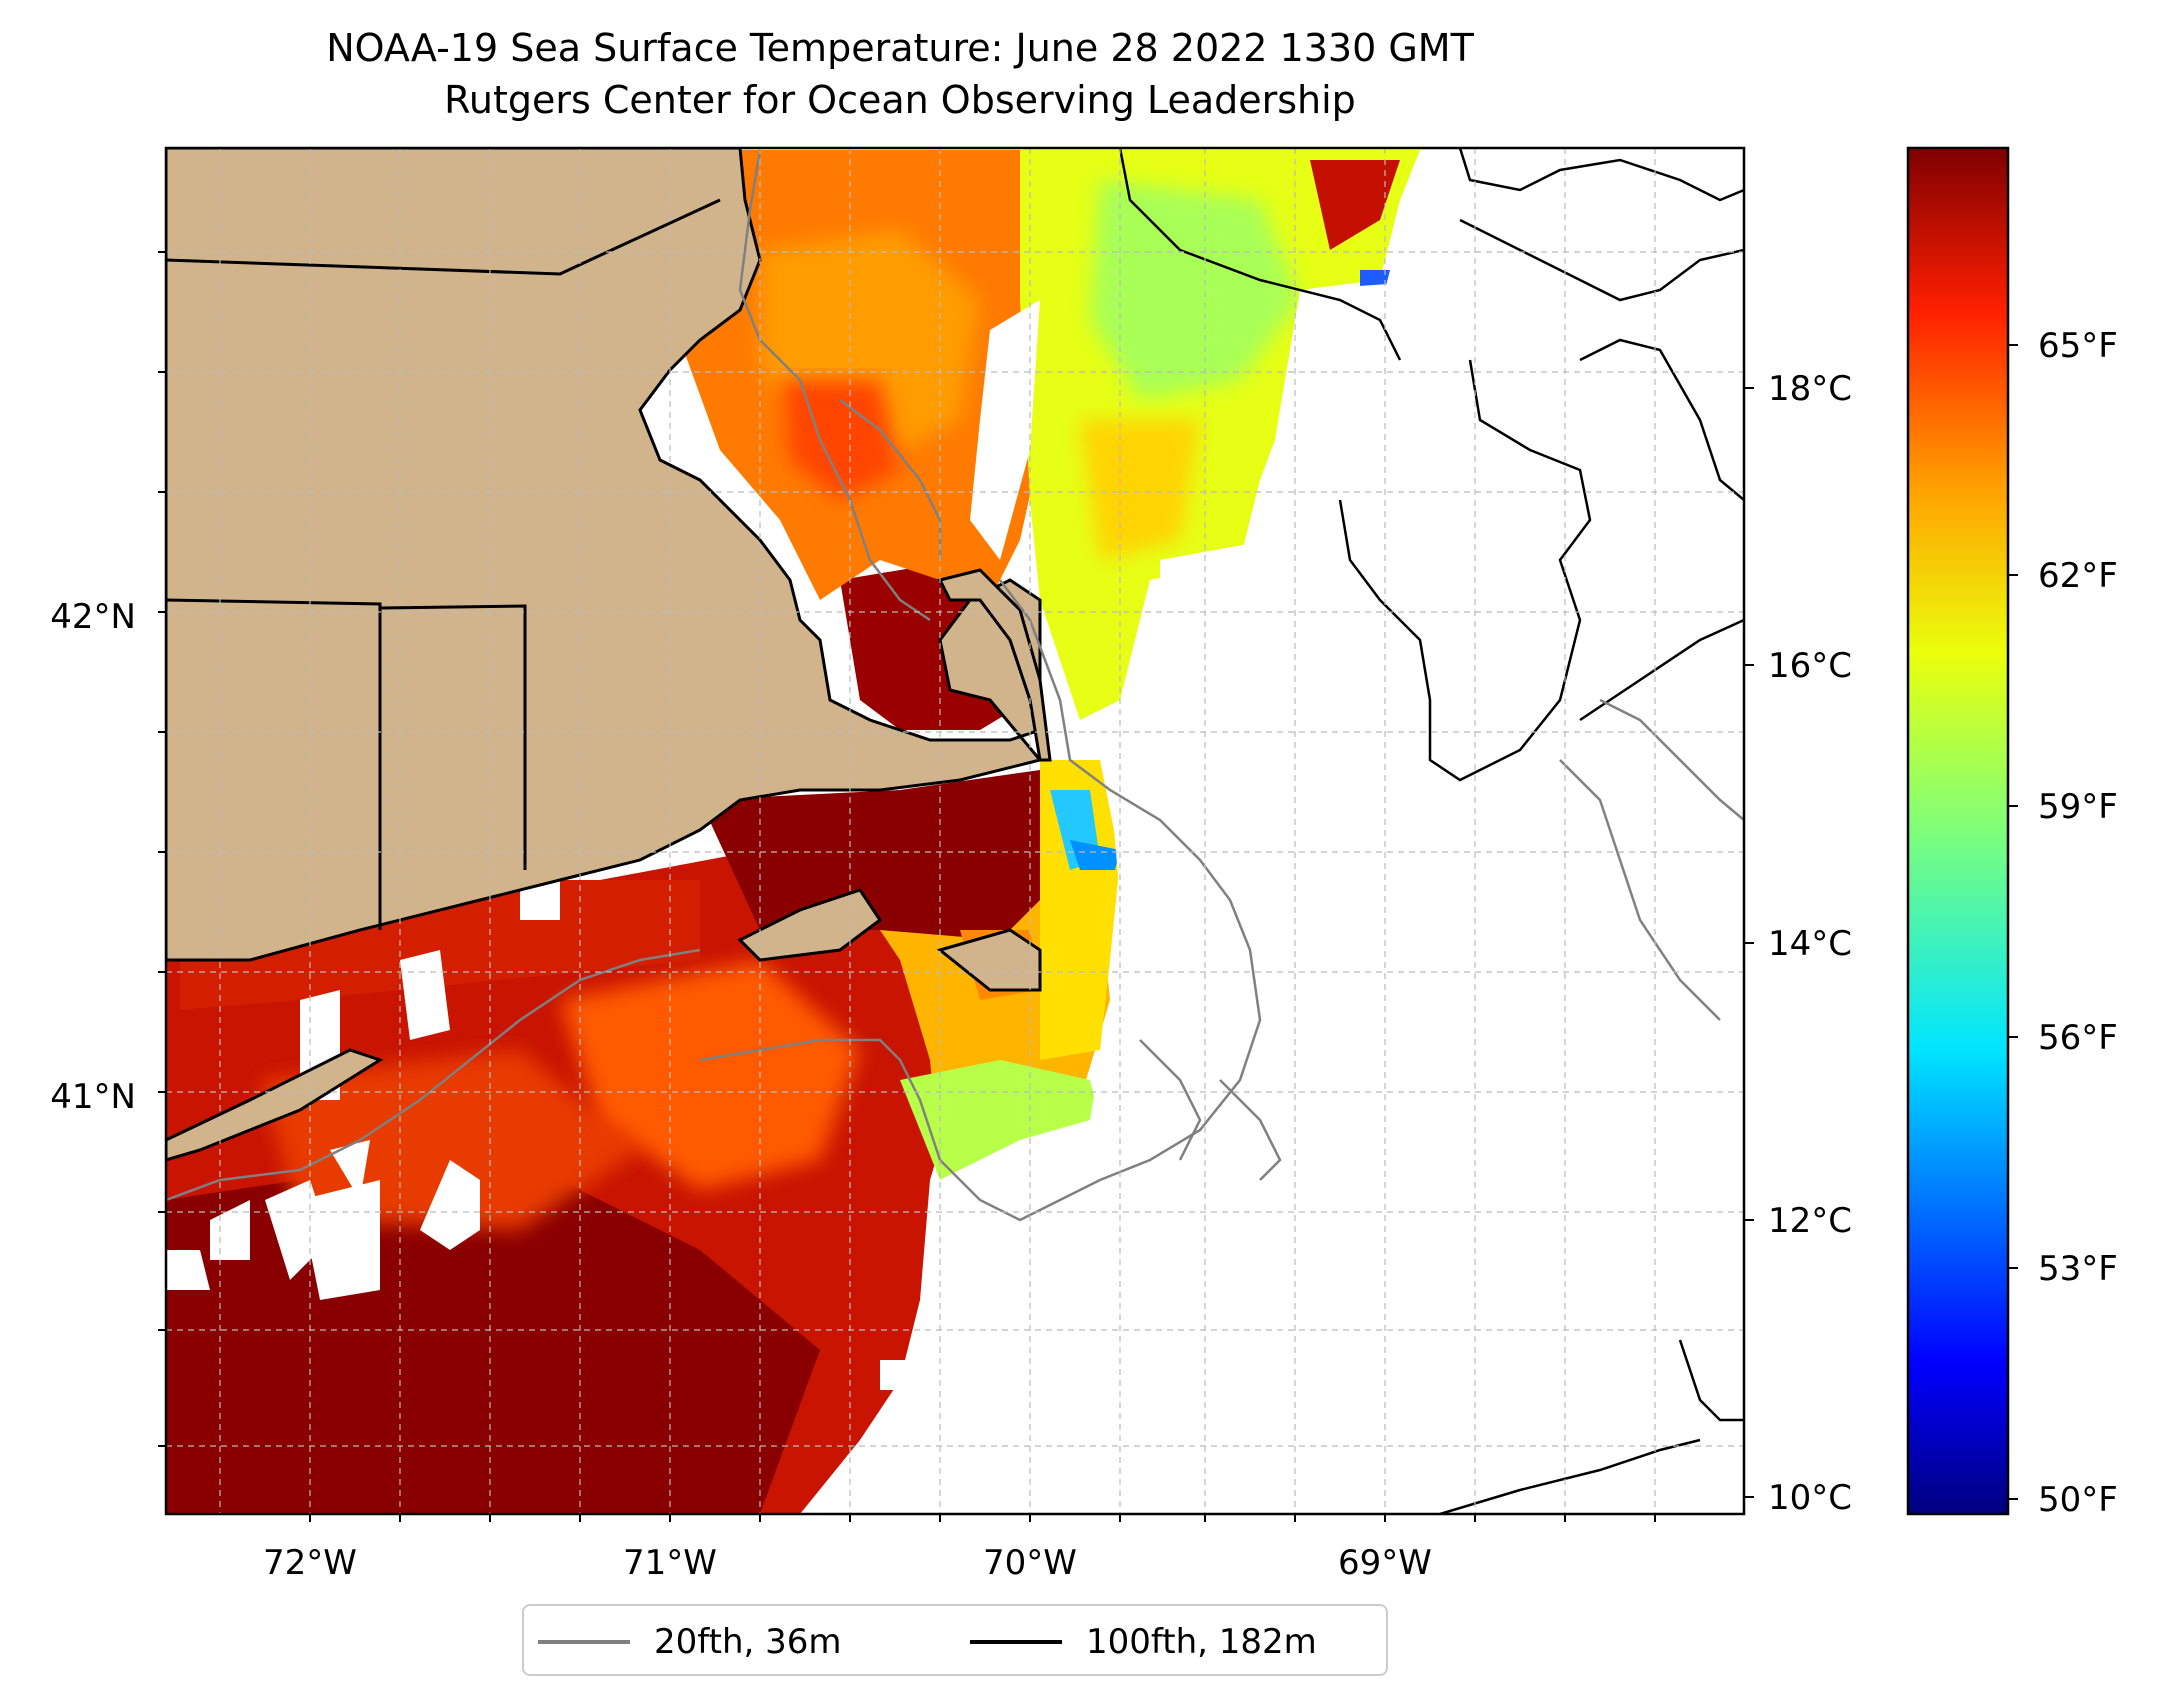  Describe the element at coordinates (955, 1640) in the screenshot. I see `legend: 20fth, 36m 100fth, 182m` at that location.